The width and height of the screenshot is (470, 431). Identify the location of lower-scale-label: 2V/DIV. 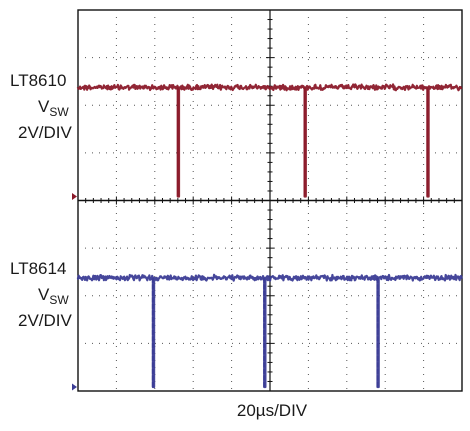
(45, 320).